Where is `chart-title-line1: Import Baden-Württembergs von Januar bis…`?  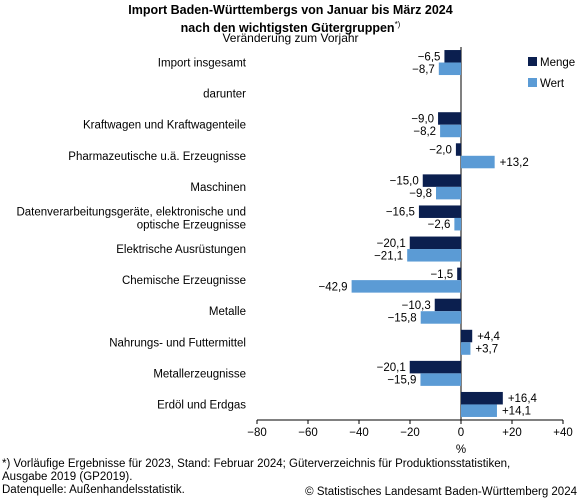 chart-title-line1: Import Baden-Württembergs von Januar bis… is located at coordinates (290, 10).